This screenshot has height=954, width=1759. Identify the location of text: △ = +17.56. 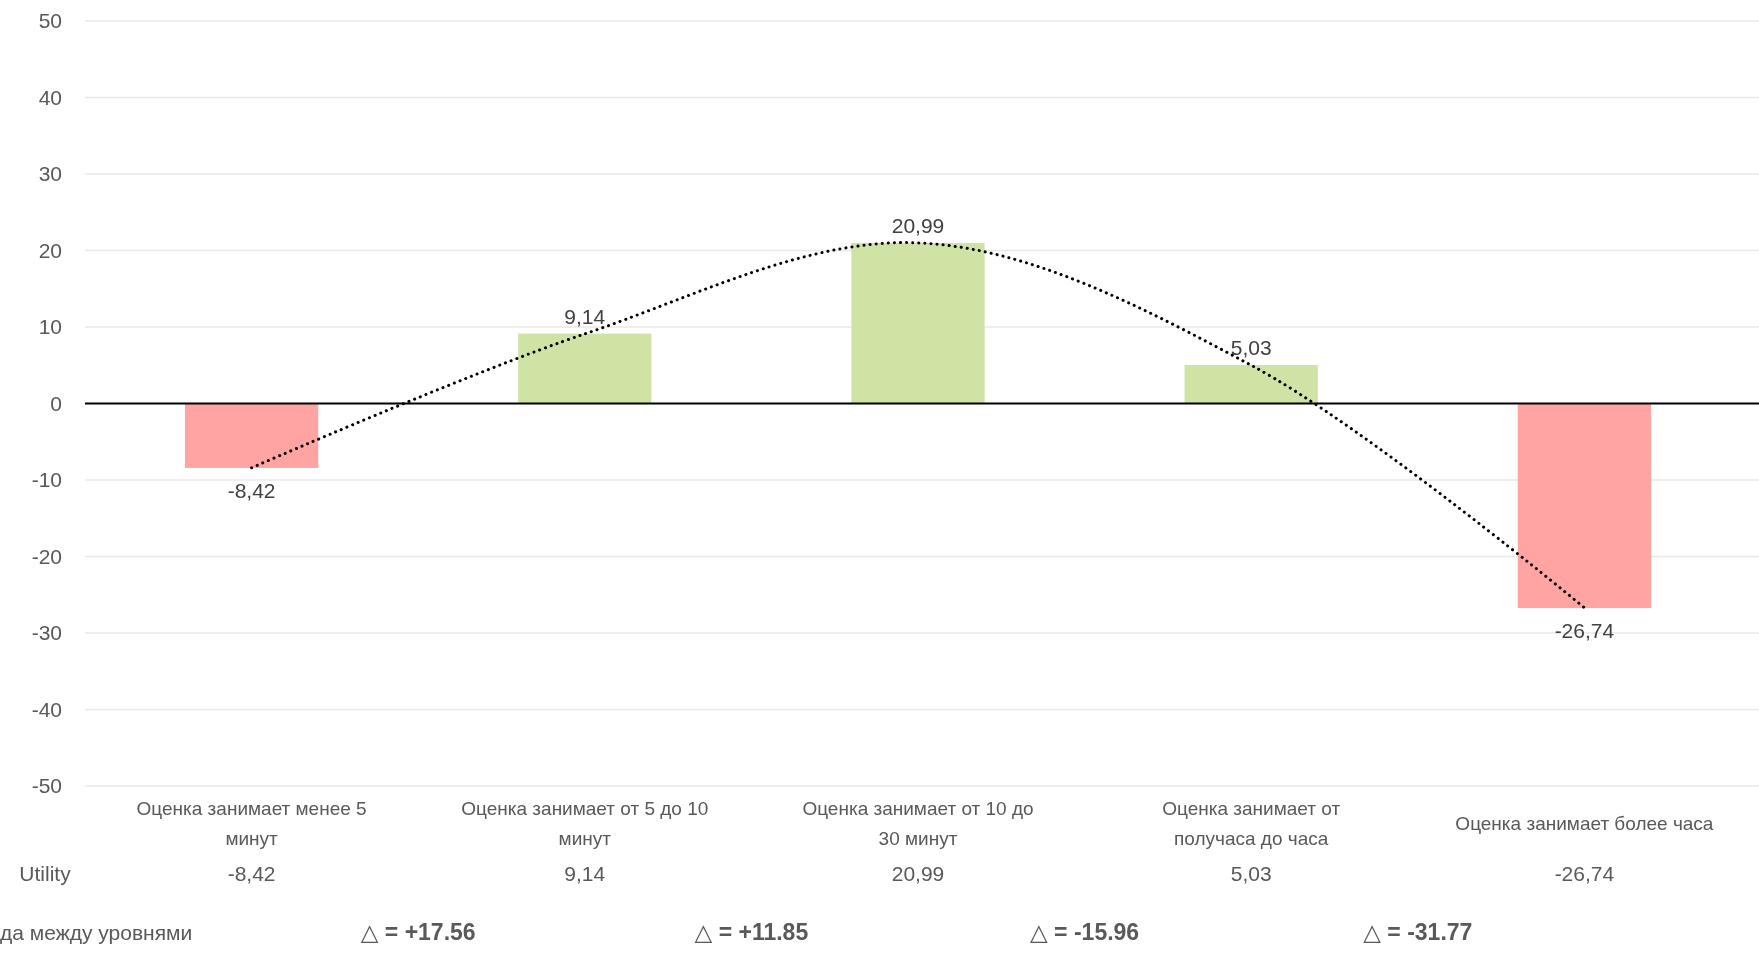
(418, 932).